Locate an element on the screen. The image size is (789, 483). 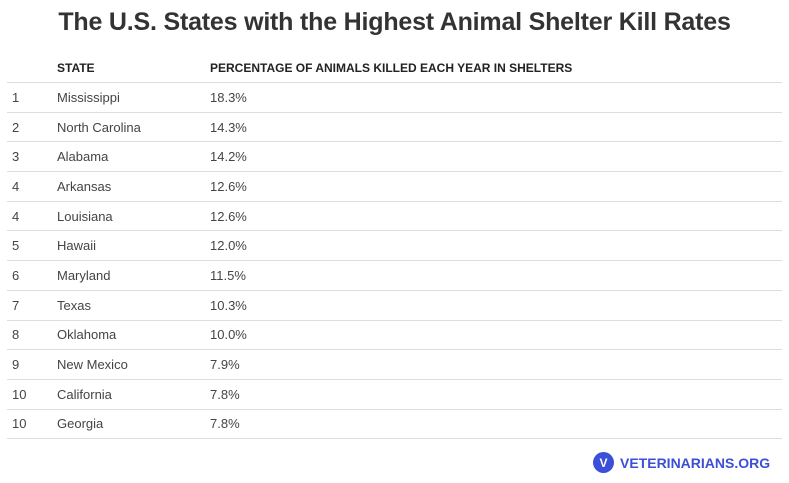
rank-cell: 8 is located at coordinates (32, 335).